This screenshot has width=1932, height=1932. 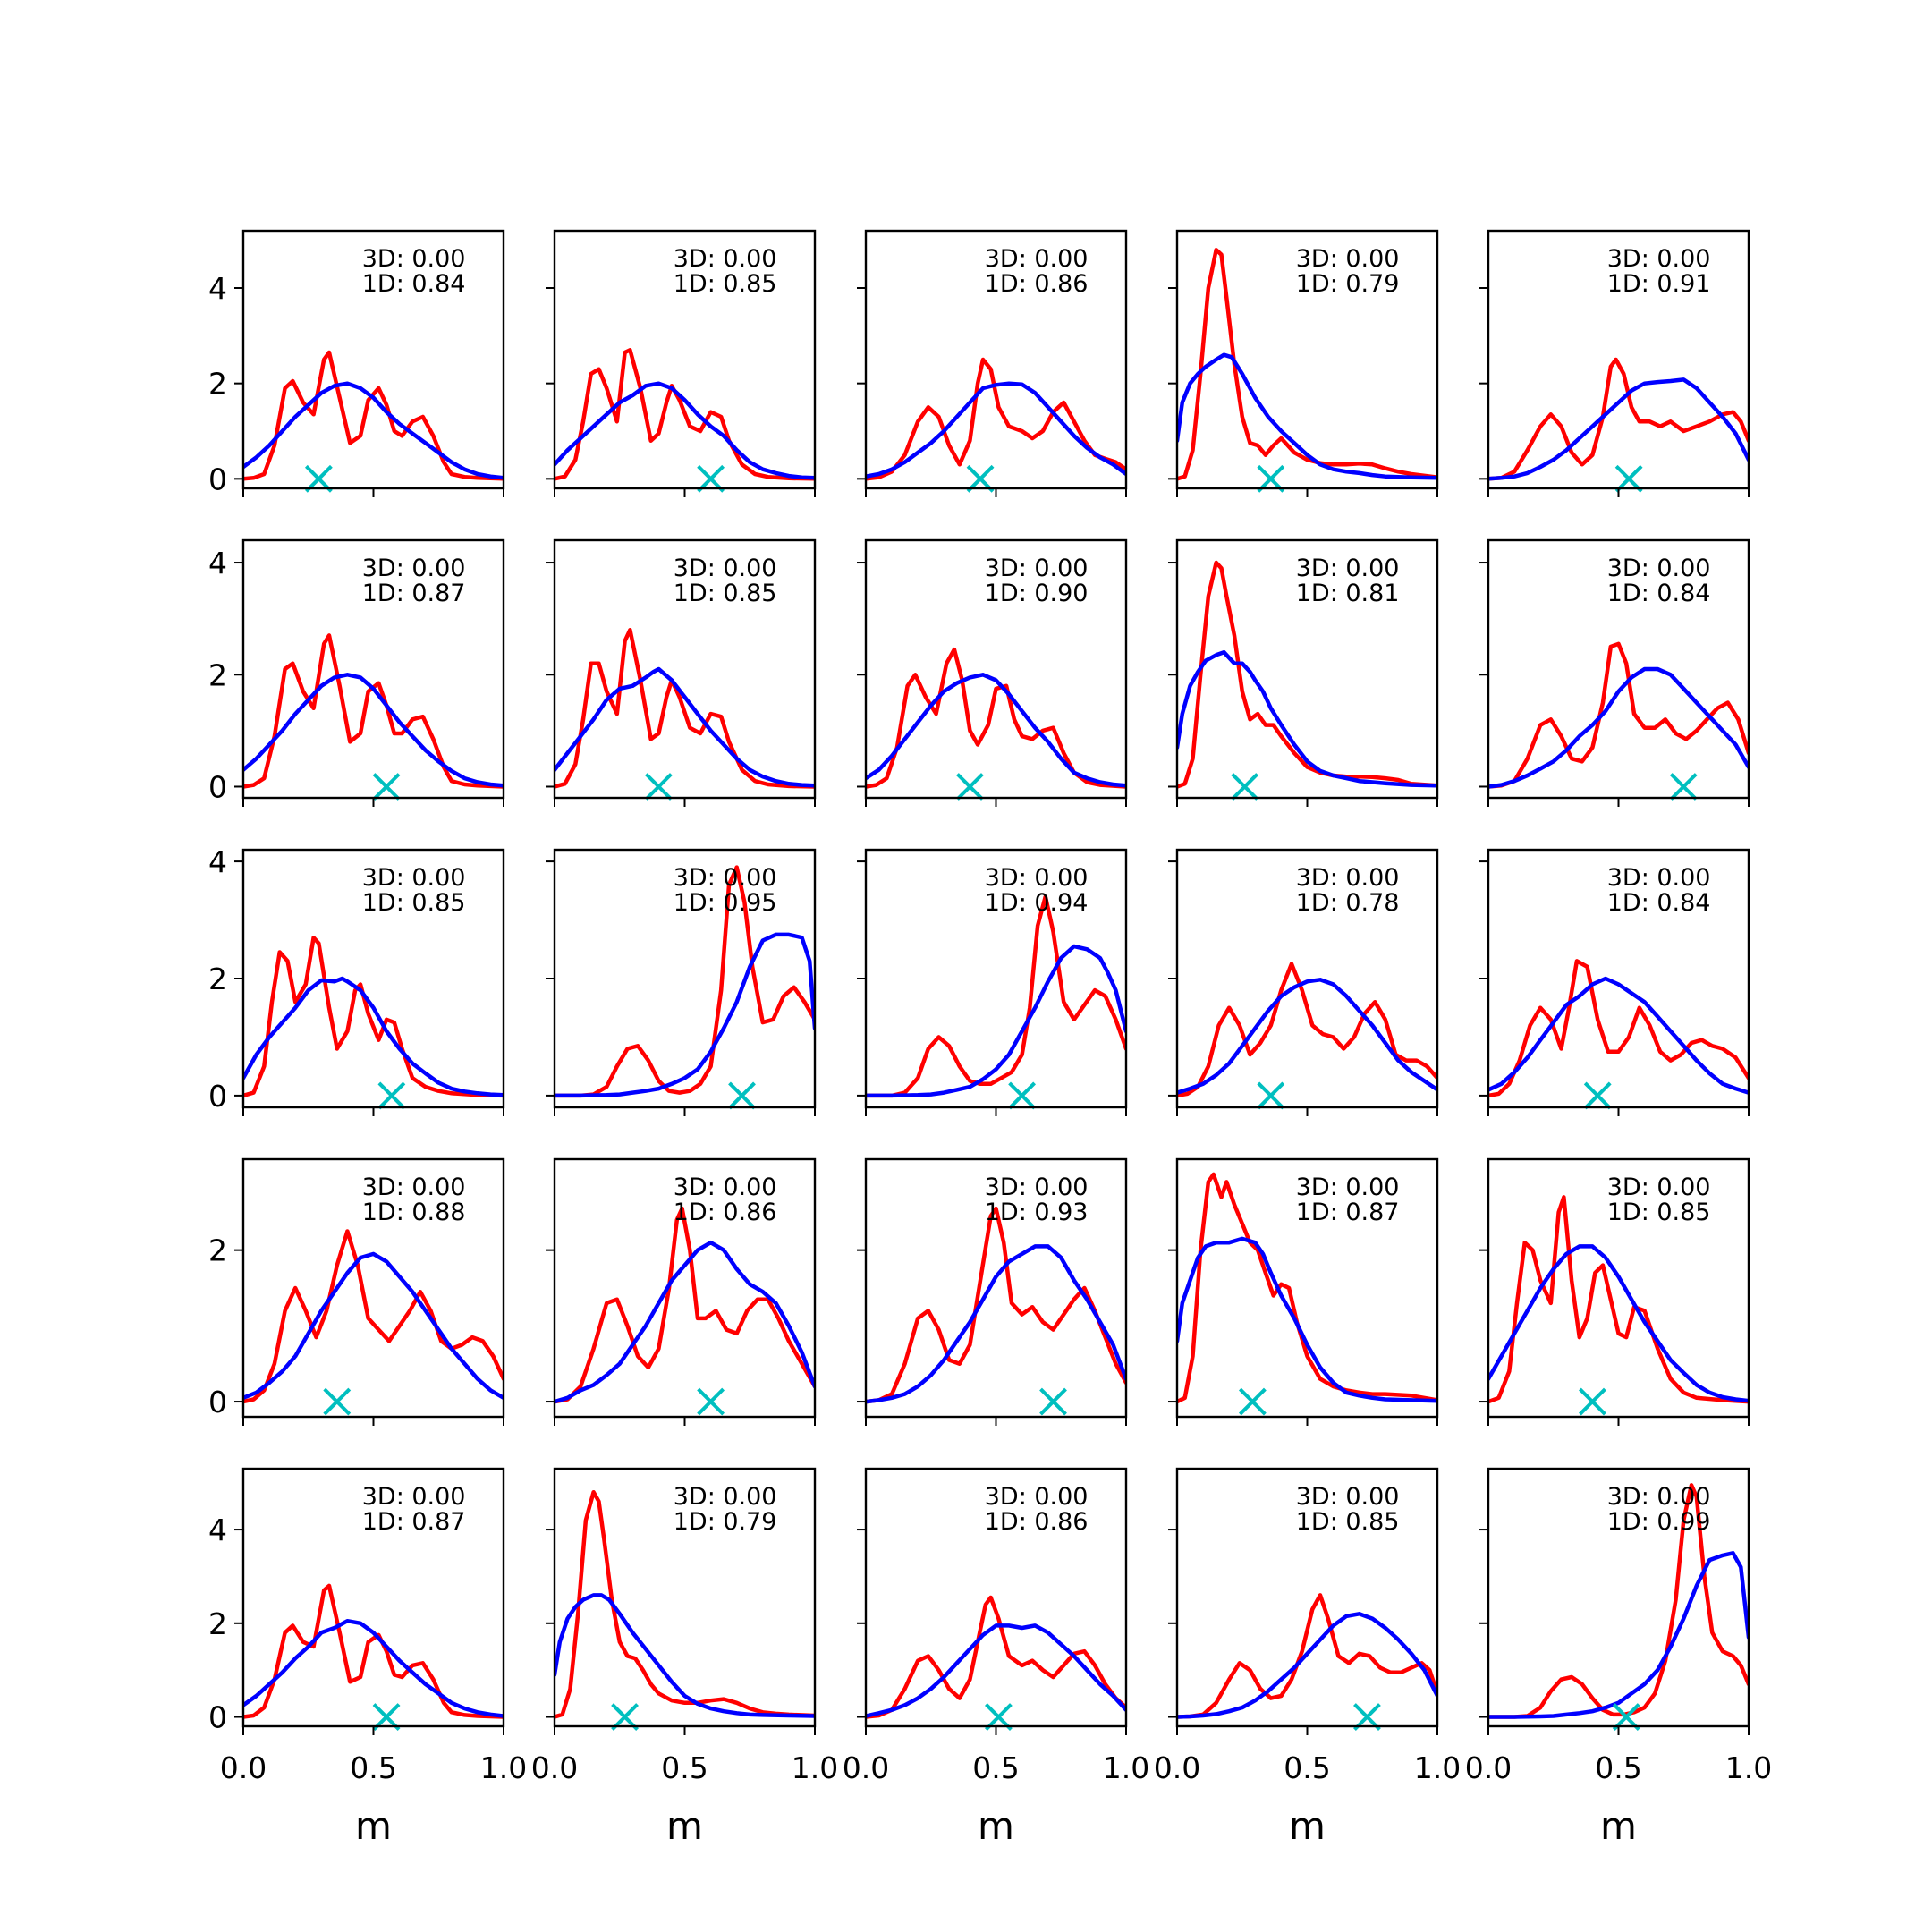 What do you see at coordinates (725, 1522) in the screenshot?
I see `annotation-line-2: 1D: 0.79` at bounding box center [725, 1522].